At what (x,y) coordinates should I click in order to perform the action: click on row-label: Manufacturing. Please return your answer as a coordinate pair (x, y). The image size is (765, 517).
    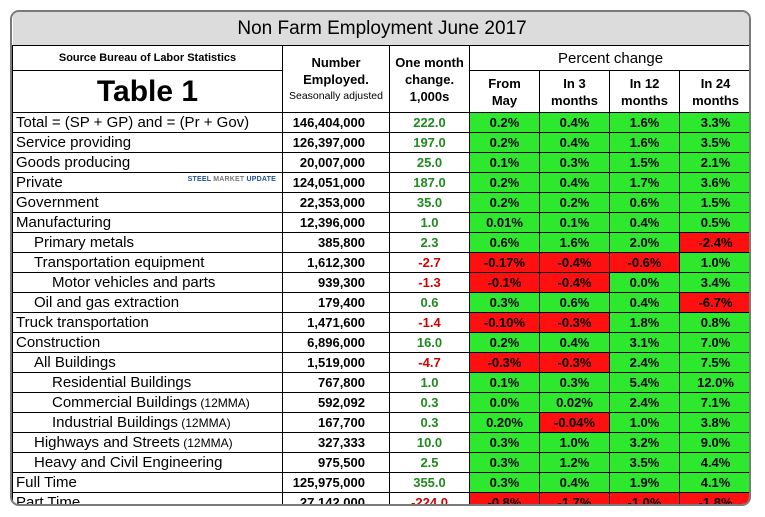
    Looking at the image, I should click on (147, 222).